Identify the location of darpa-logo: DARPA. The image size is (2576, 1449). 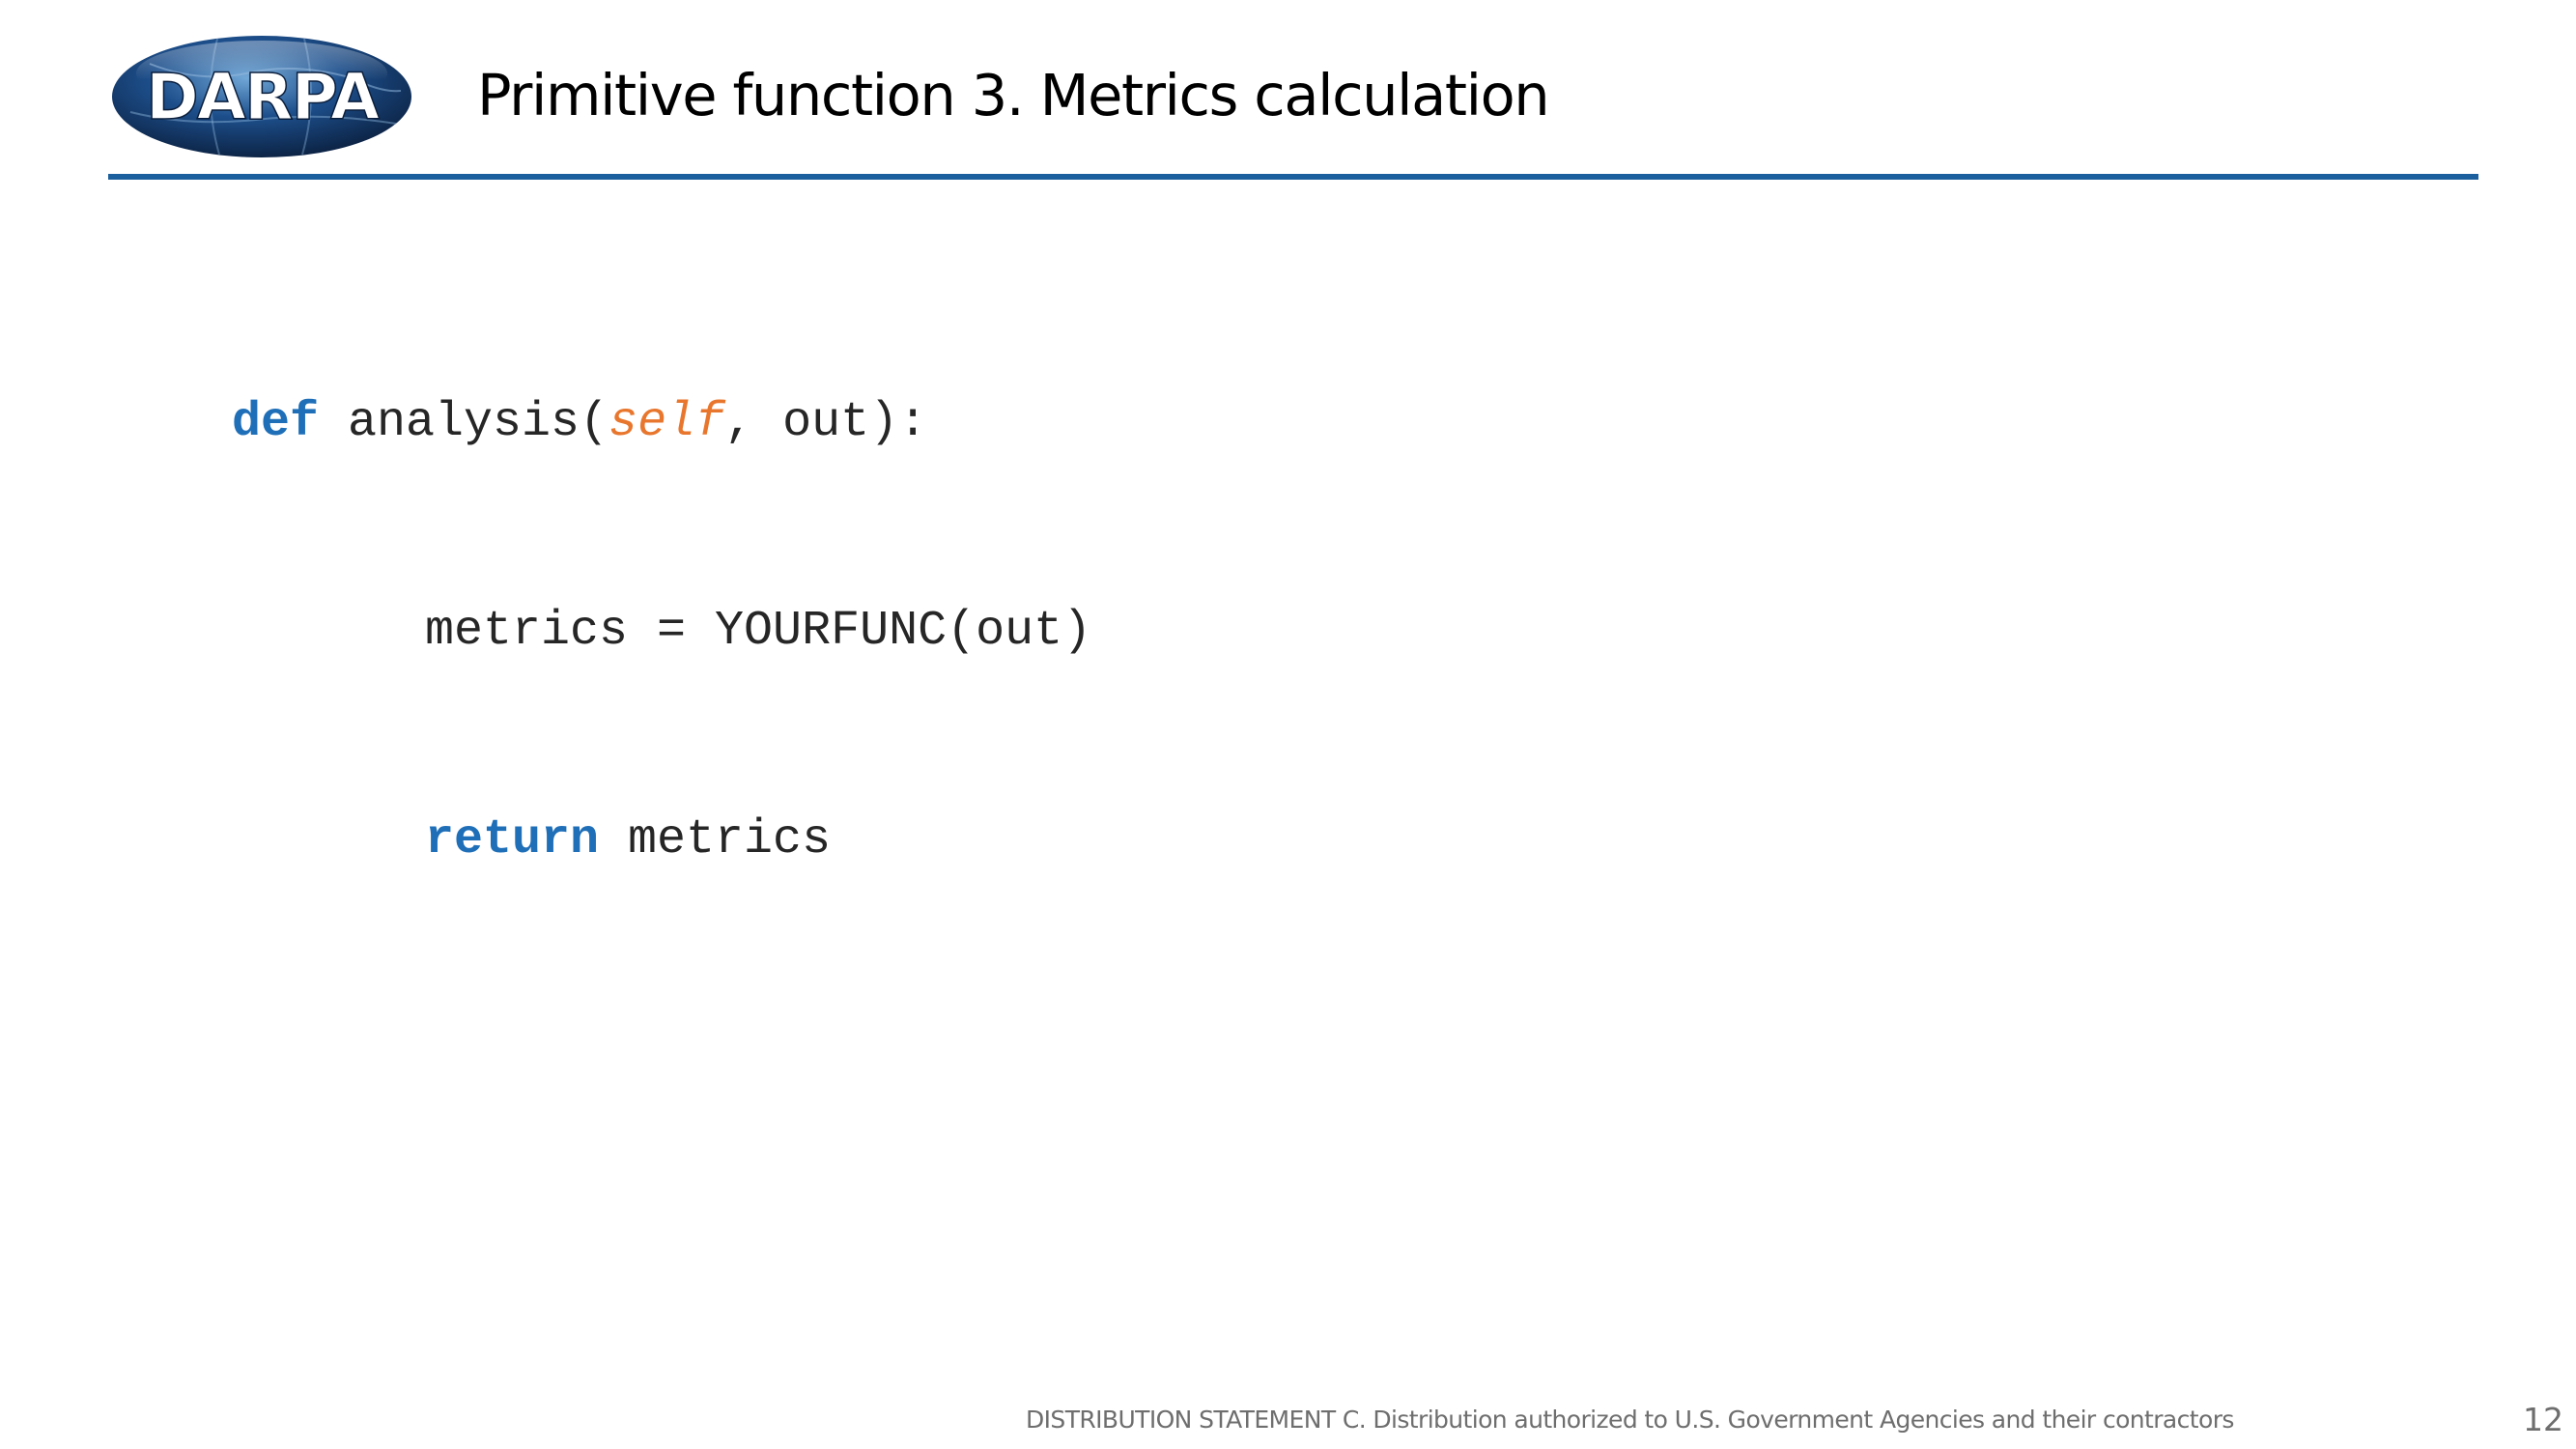
(261, 96).